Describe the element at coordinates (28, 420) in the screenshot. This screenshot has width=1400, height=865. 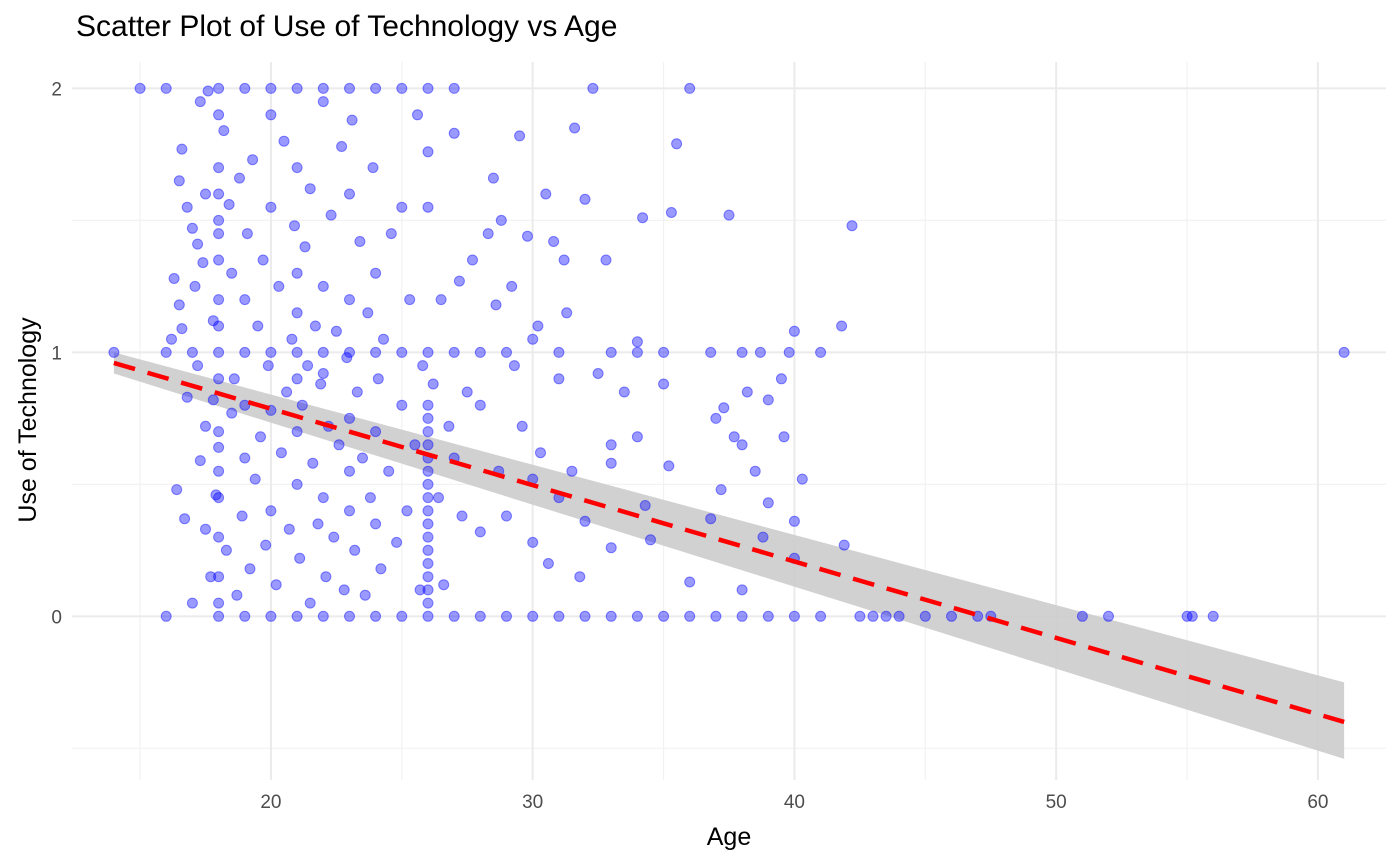
I see `y-axis-title: Use of Technology` at that location.